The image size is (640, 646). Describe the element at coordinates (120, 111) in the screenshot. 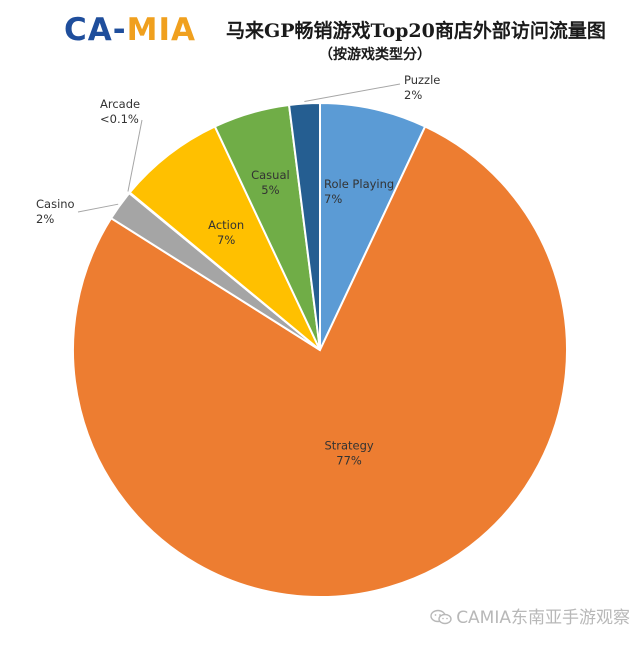

I see `slice-label-arcade: Arcade <0.1%` at that location.